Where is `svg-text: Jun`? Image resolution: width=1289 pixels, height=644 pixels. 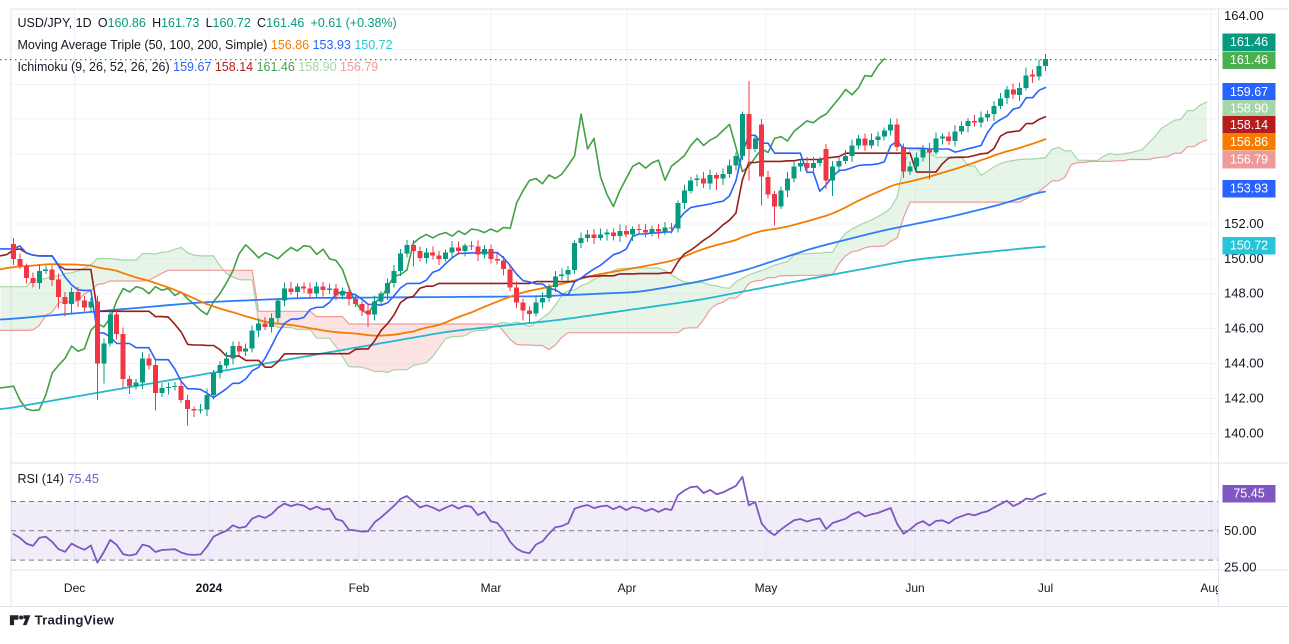
svg-text: Jun is located at coordinates (914, 588).